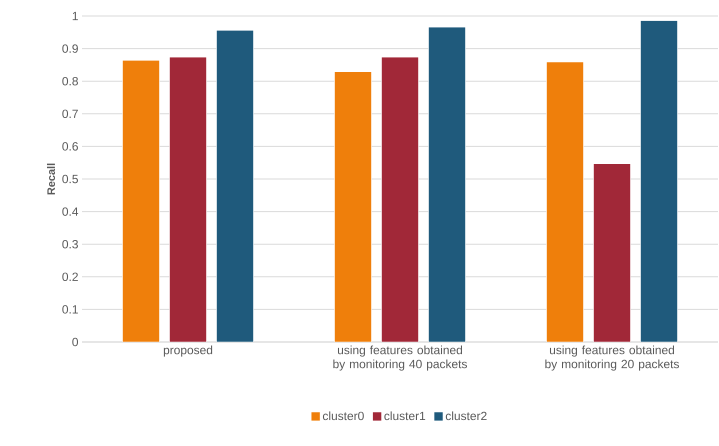  What do you see at coordinates (70, 48) in the screenshot?
I see `y-tick-label: 0.9` at bounding box center [70, 48].